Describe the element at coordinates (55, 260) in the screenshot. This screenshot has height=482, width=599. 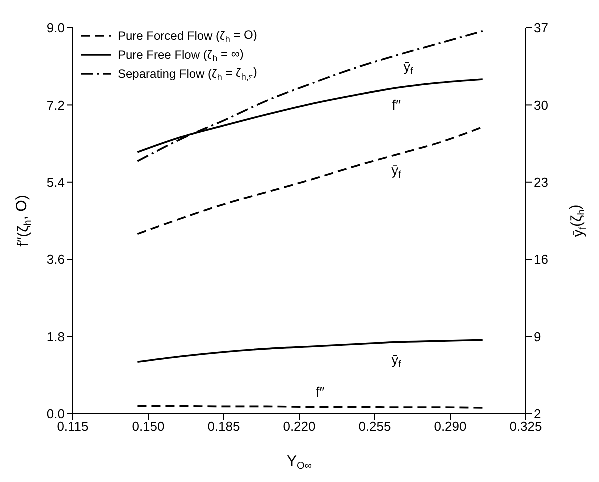
I see `y-tick-label: 3.6` at that location.